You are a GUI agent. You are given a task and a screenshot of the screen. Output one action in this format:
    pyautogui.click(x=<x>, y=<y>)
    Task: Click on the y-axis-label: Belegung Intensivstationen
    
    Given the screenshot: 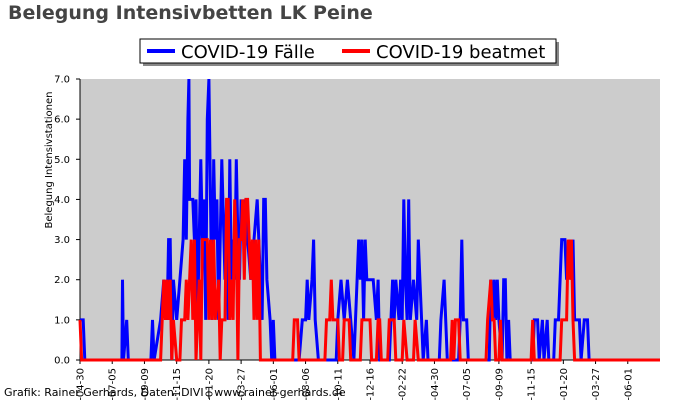 What is the action you would take?
    pyautogui.click(x=49, y=159)
    